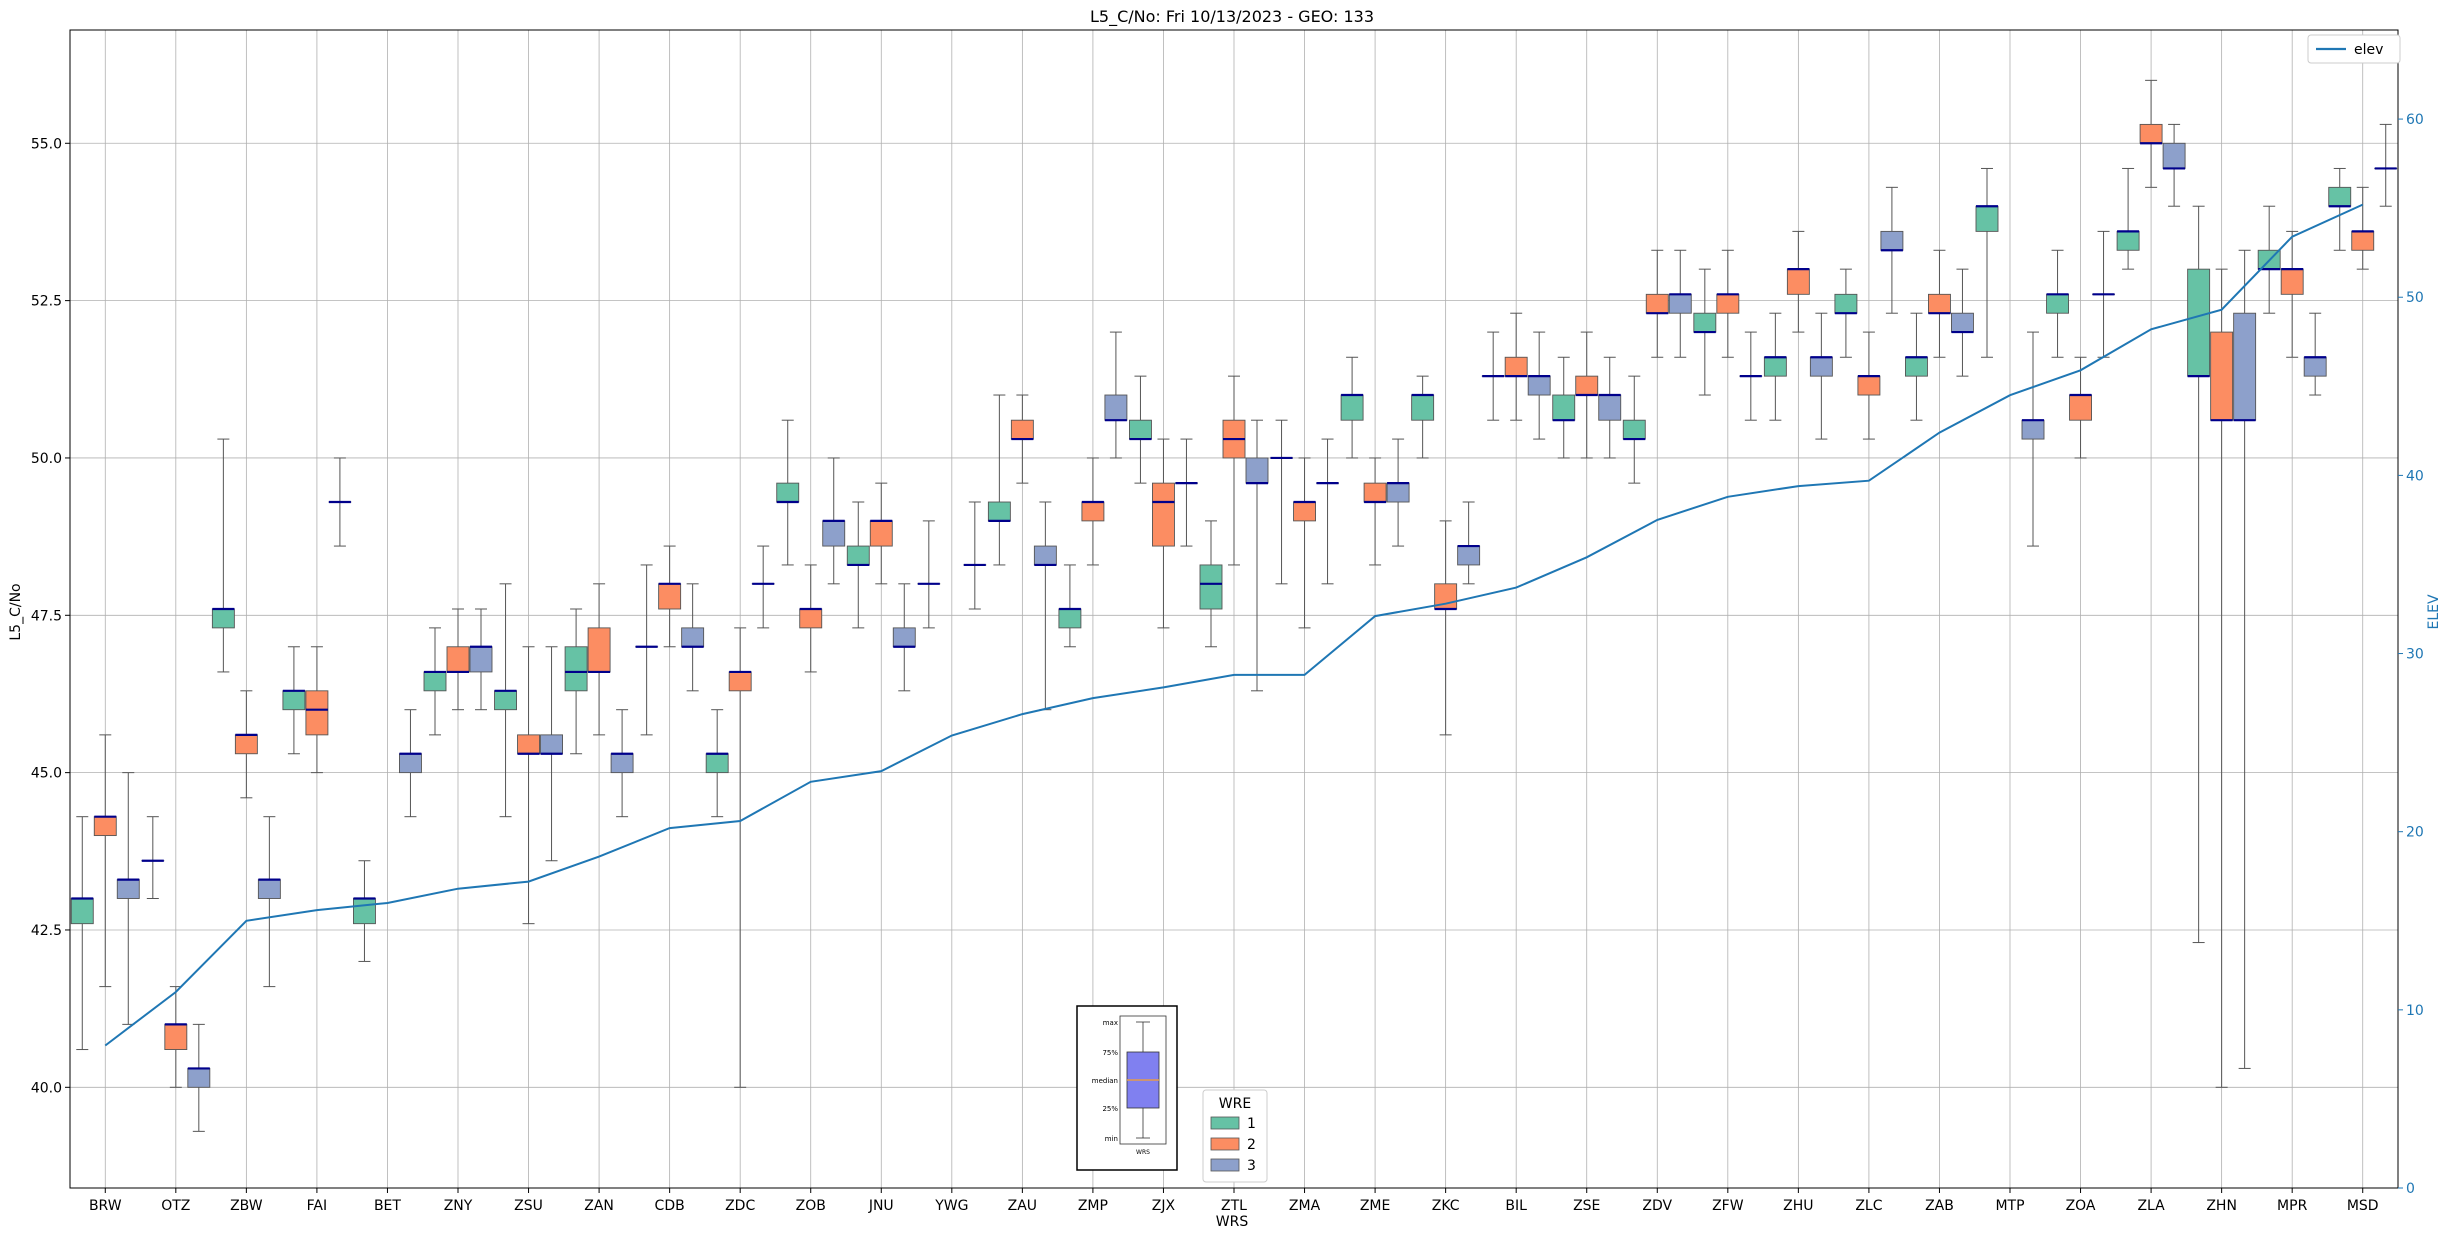  I want to click on x-tick-label: CDB, so click(670, 1206).